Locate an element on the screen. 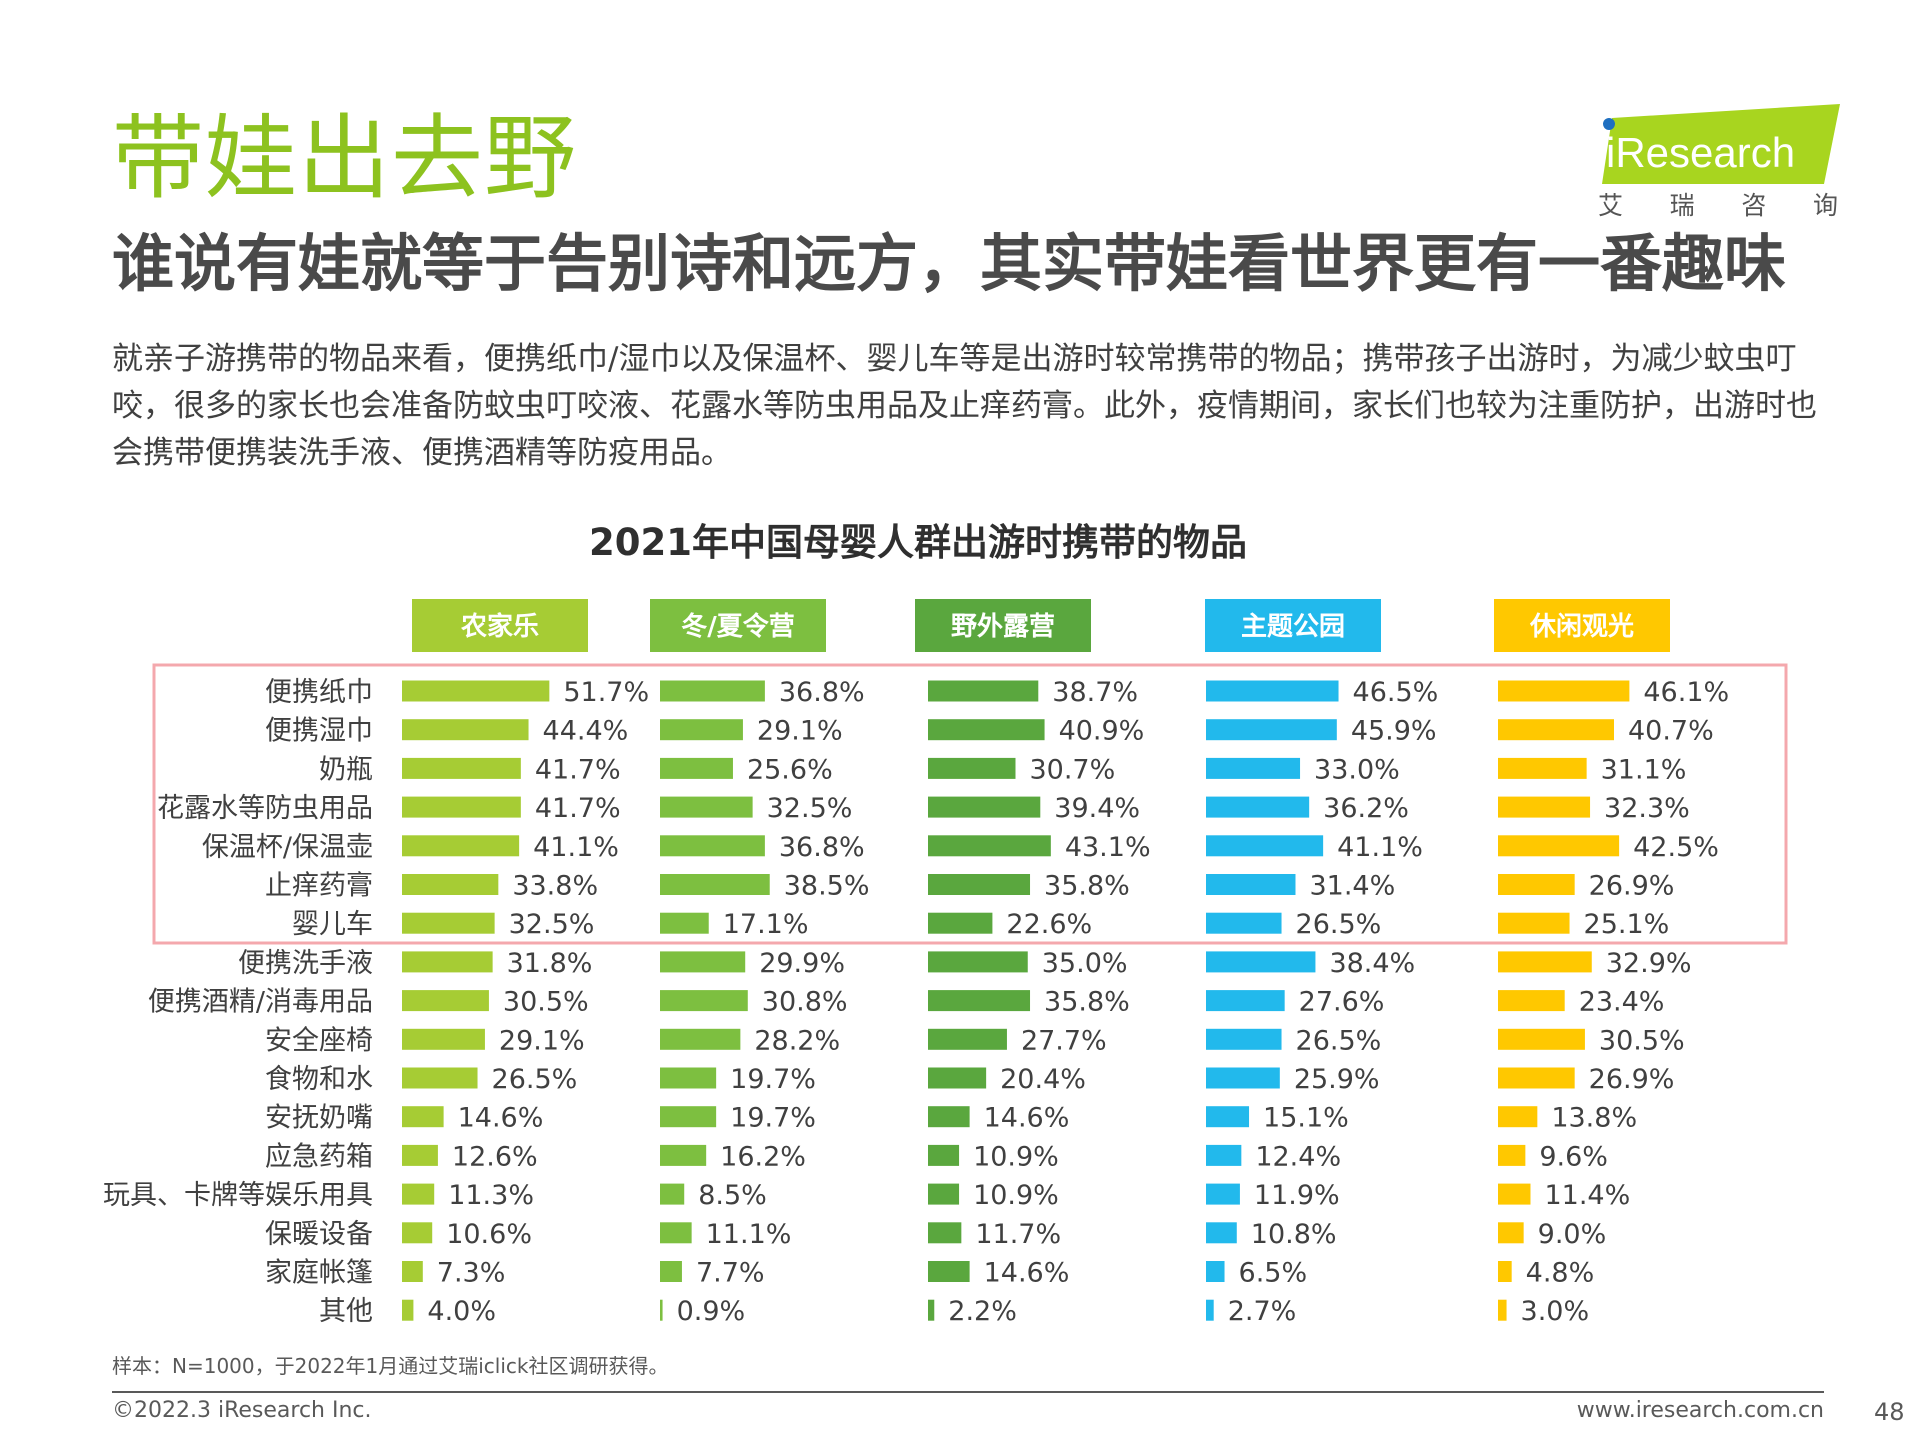 This screenshot has width=1920, height=1440. bar-value-label: 51.7% is located at coordinates (606, 692).